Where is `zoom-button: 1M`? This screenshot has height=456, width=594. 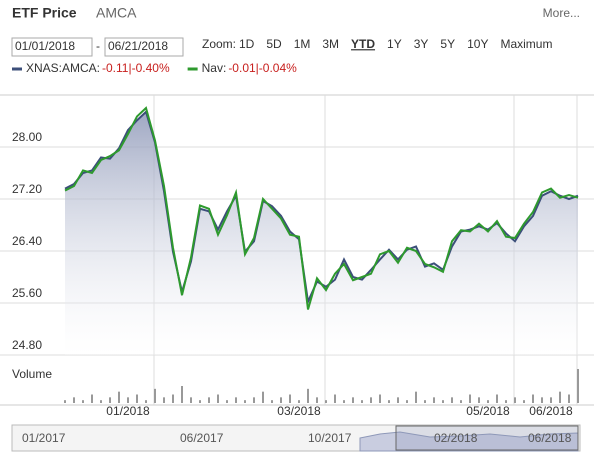 zoom-button: 1M is located at coordinates (302, 44).